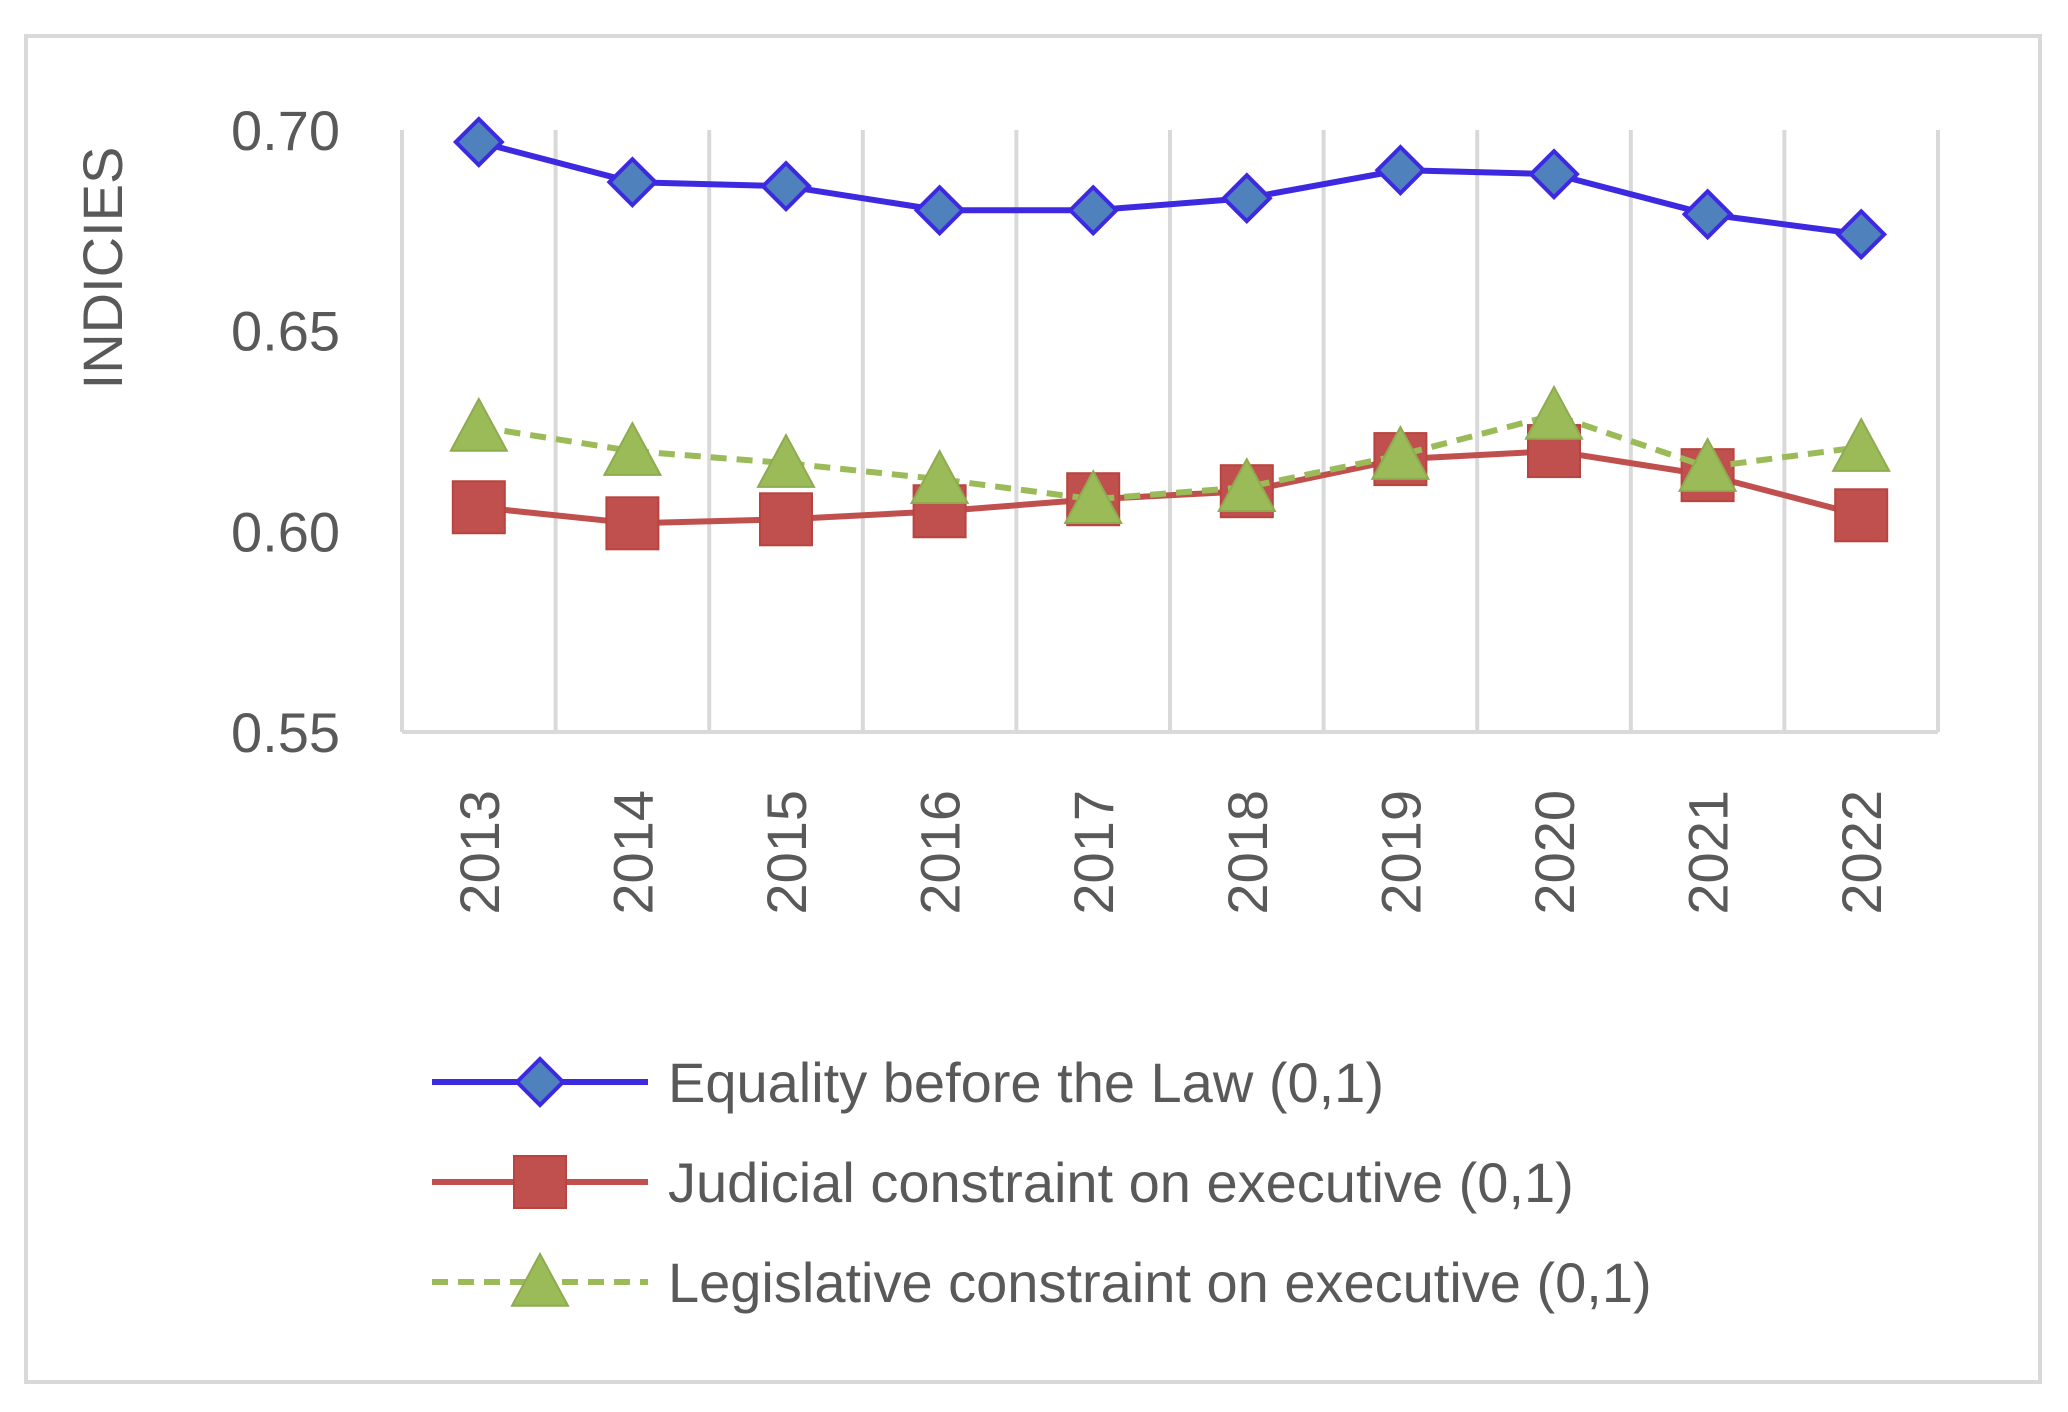 Image resolution: width=2068 pixels, height=1412 pixels. What do you see at coordinates (1861, 852) in the screenshot?
I see `x-tick-label: 2022` at bounding box center [1861, 852].